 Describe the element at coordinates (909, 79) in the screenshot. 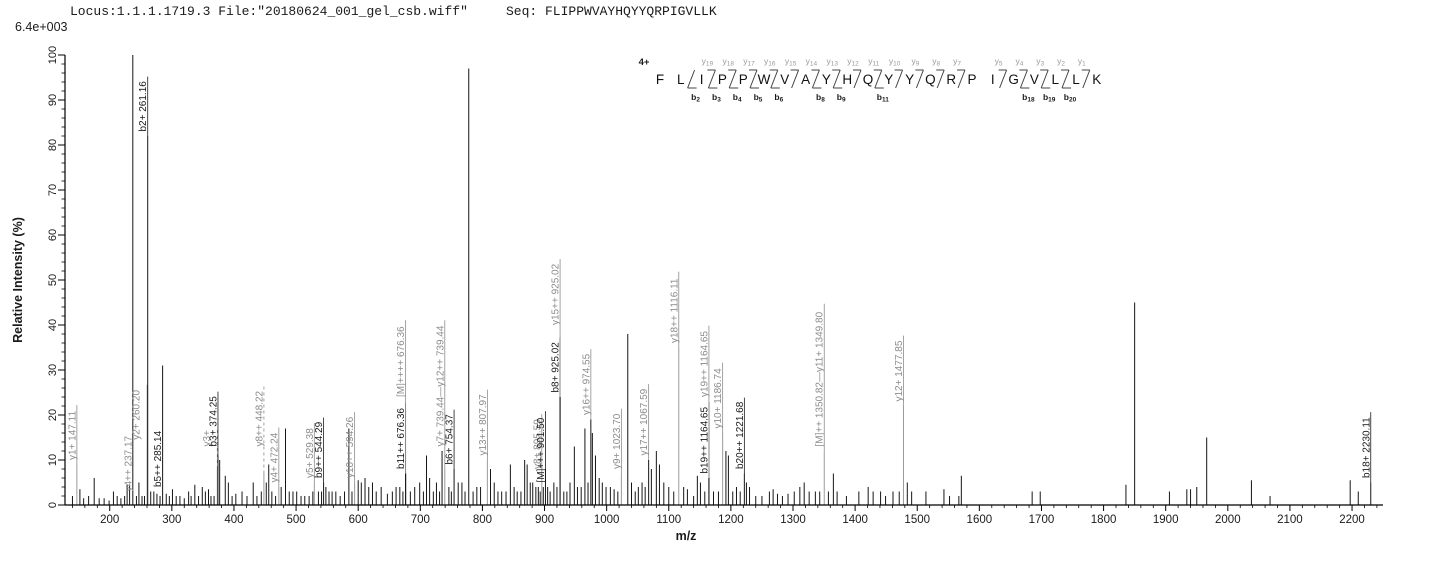

I see `residue-letter: Y` at that location.